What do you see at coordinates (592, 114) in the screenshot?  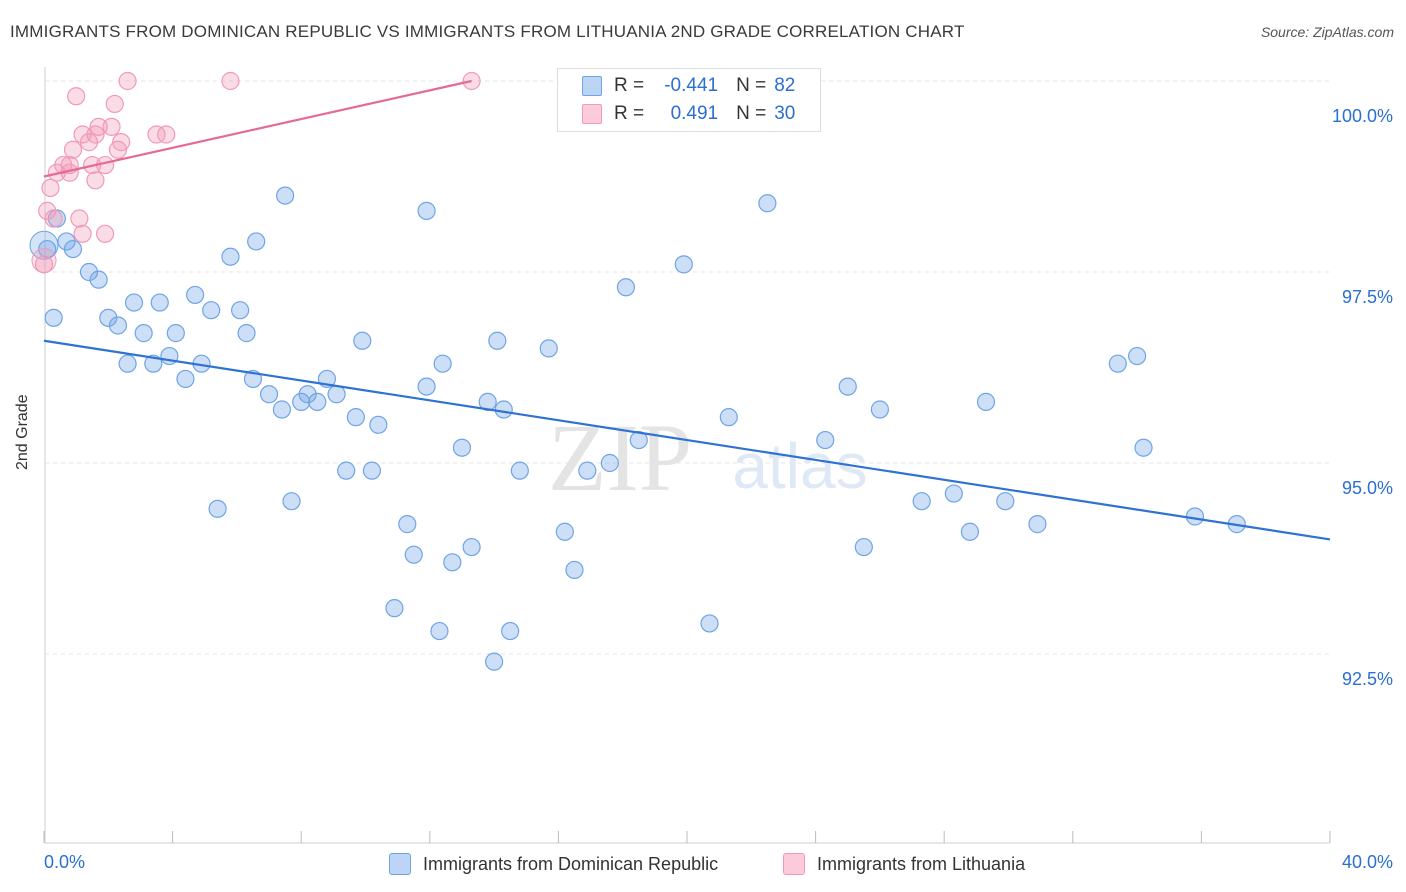 I see `legend-swatch-pink` at bounding box center [592, 114].